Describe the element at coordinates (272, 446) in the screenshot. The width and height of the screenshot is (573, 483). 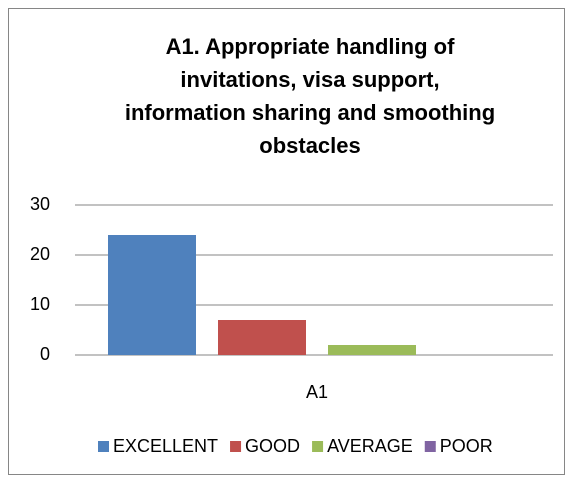
I see `legend-label: GOOD` at that location.